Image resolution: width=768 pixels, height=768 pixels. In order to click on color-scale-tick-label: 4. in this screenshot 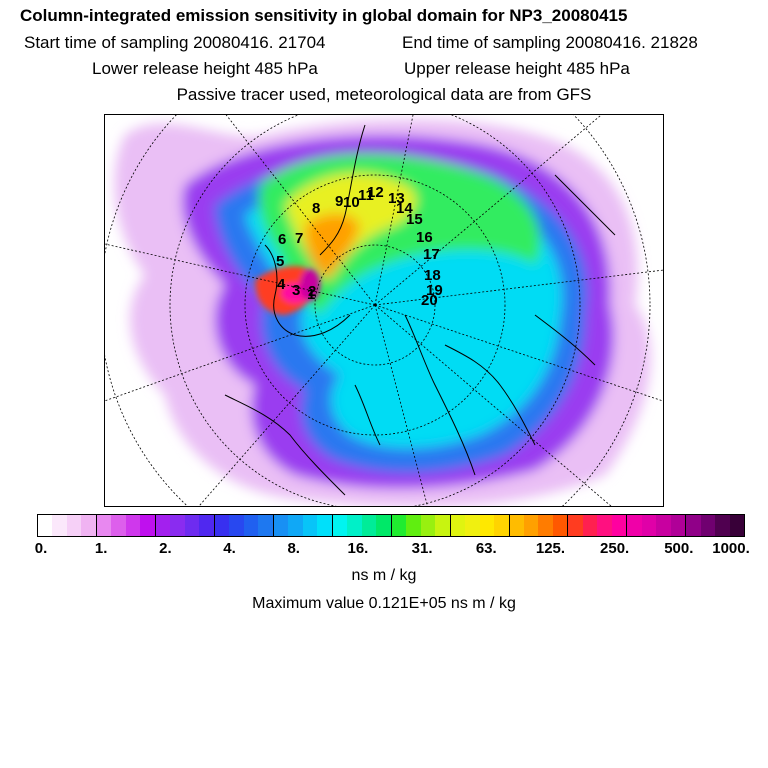, I will do `click(229, 548)`.